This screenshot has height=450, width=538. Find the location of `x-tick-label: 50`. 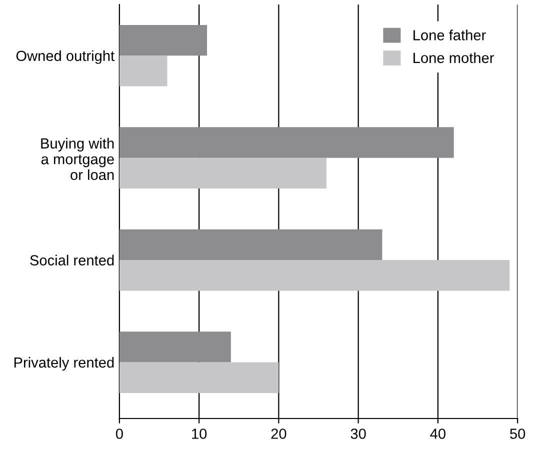

x-tick-label: 50 is located at coordinates (518, 433).